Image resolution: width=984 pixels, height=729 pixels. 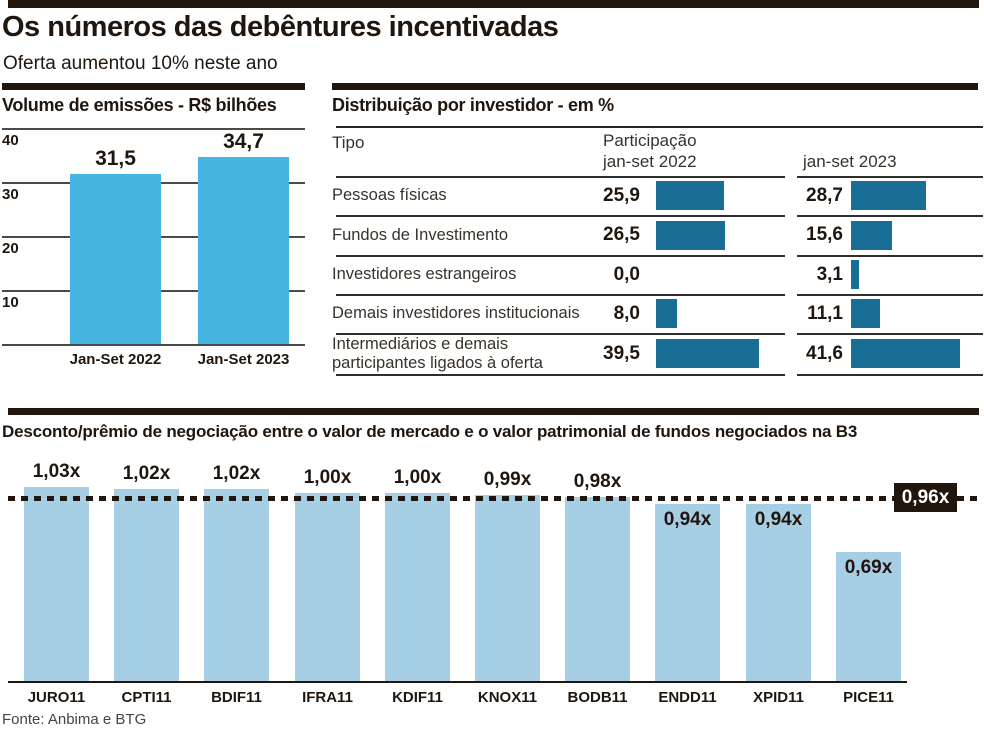 What do you see at coordinates (825, 313) in the screenshot?
I see `table-value-2023: 11,1` at bounding box center [825, 313].